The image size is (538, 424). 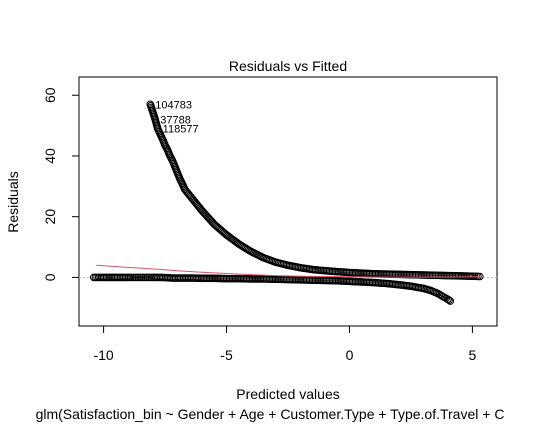 What do you see at coordinates (288, 66) in the screenshot?
I see `chart-title: Residuals vs Fitted` at bounding box center [288, 66].